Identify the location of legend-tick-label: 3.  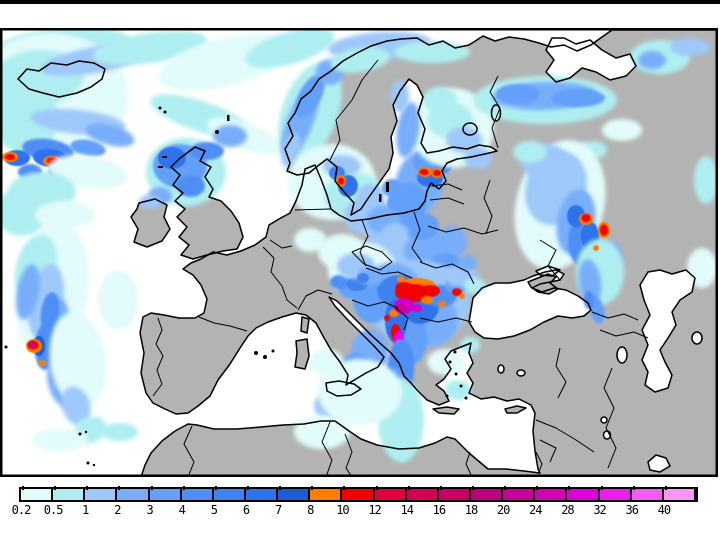
(149, 510).